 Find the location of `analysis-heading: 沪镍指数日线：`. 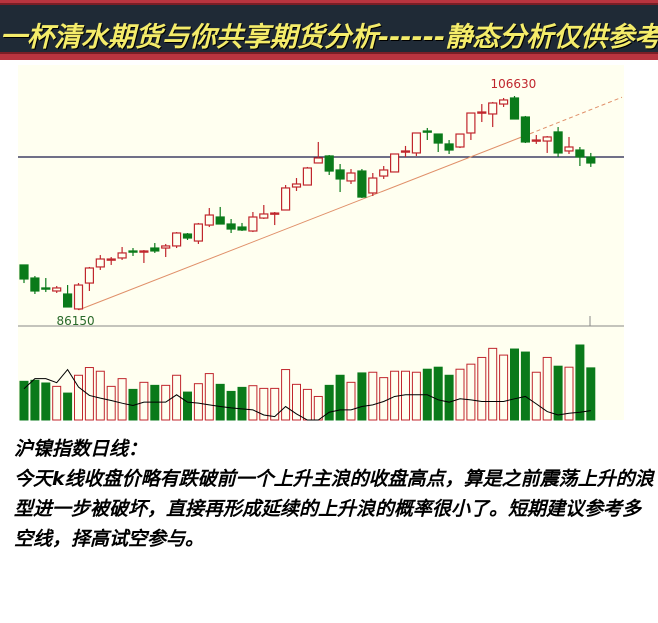

analysis-heading: 沪镍指数日线： is located at coordinates (81, 449).